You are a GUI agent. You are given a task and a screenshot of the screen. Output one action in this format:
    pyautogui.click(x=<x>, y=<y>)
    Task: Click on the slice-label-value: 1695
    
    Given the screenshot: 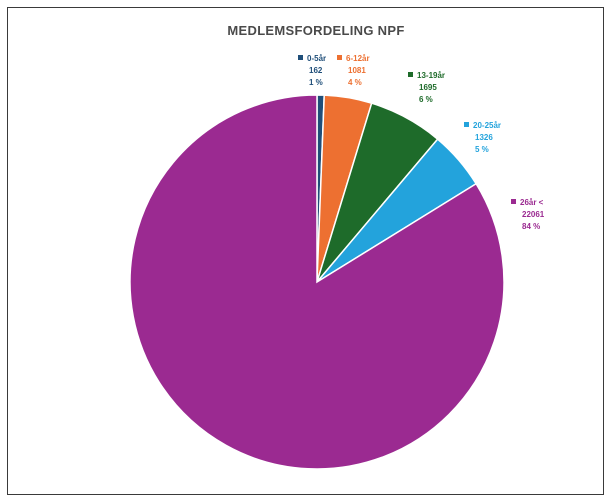 What is the action you would take?
    pyautogui.click(x=428, y=87)
    